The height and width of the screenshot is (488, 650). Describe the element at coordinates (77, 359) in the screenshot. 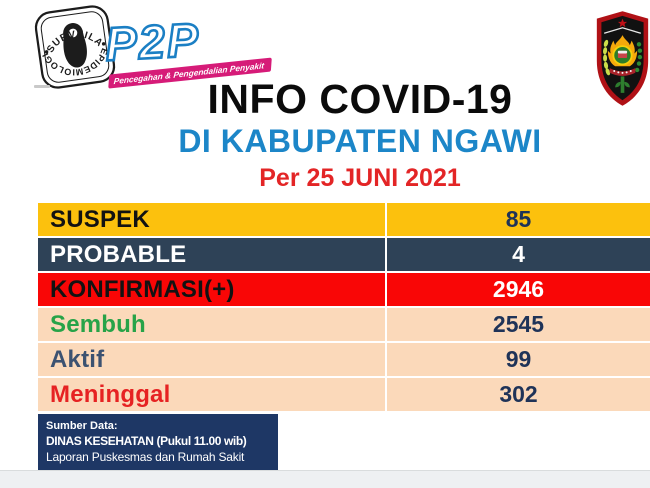

I see `row-label: Aktif` at that location.